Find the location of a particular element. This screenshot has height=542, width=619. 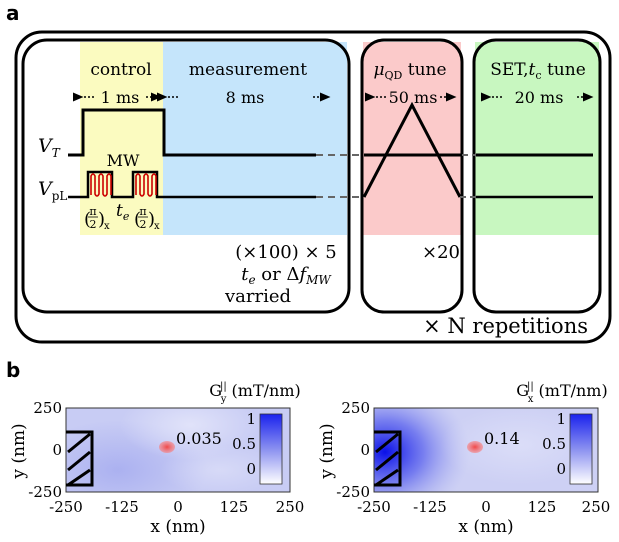

right-y-label: y (nm) is located at coordinates (327, 451).